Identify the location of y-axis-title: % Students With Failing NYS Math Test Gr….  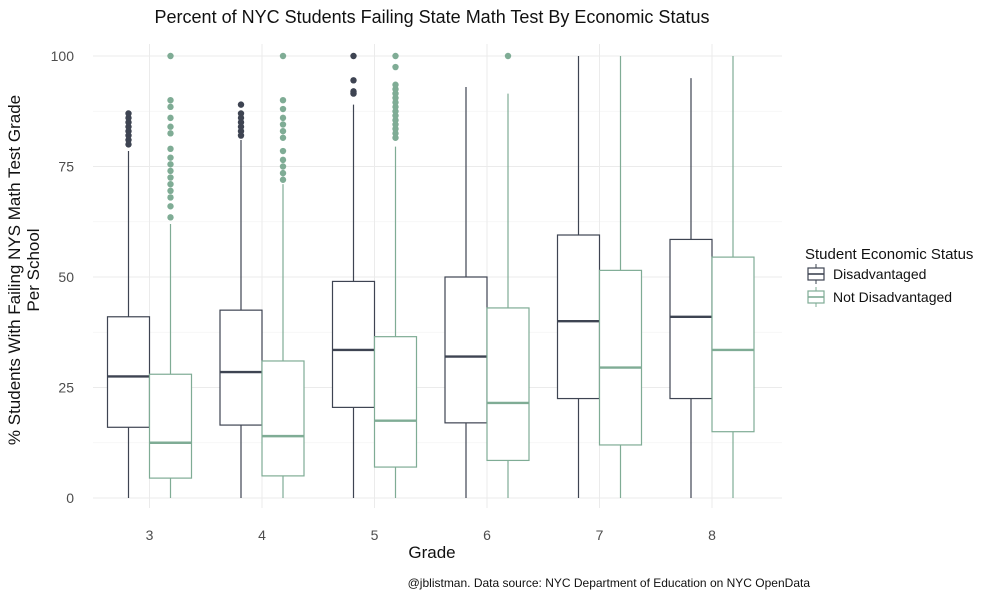
(24, 270).